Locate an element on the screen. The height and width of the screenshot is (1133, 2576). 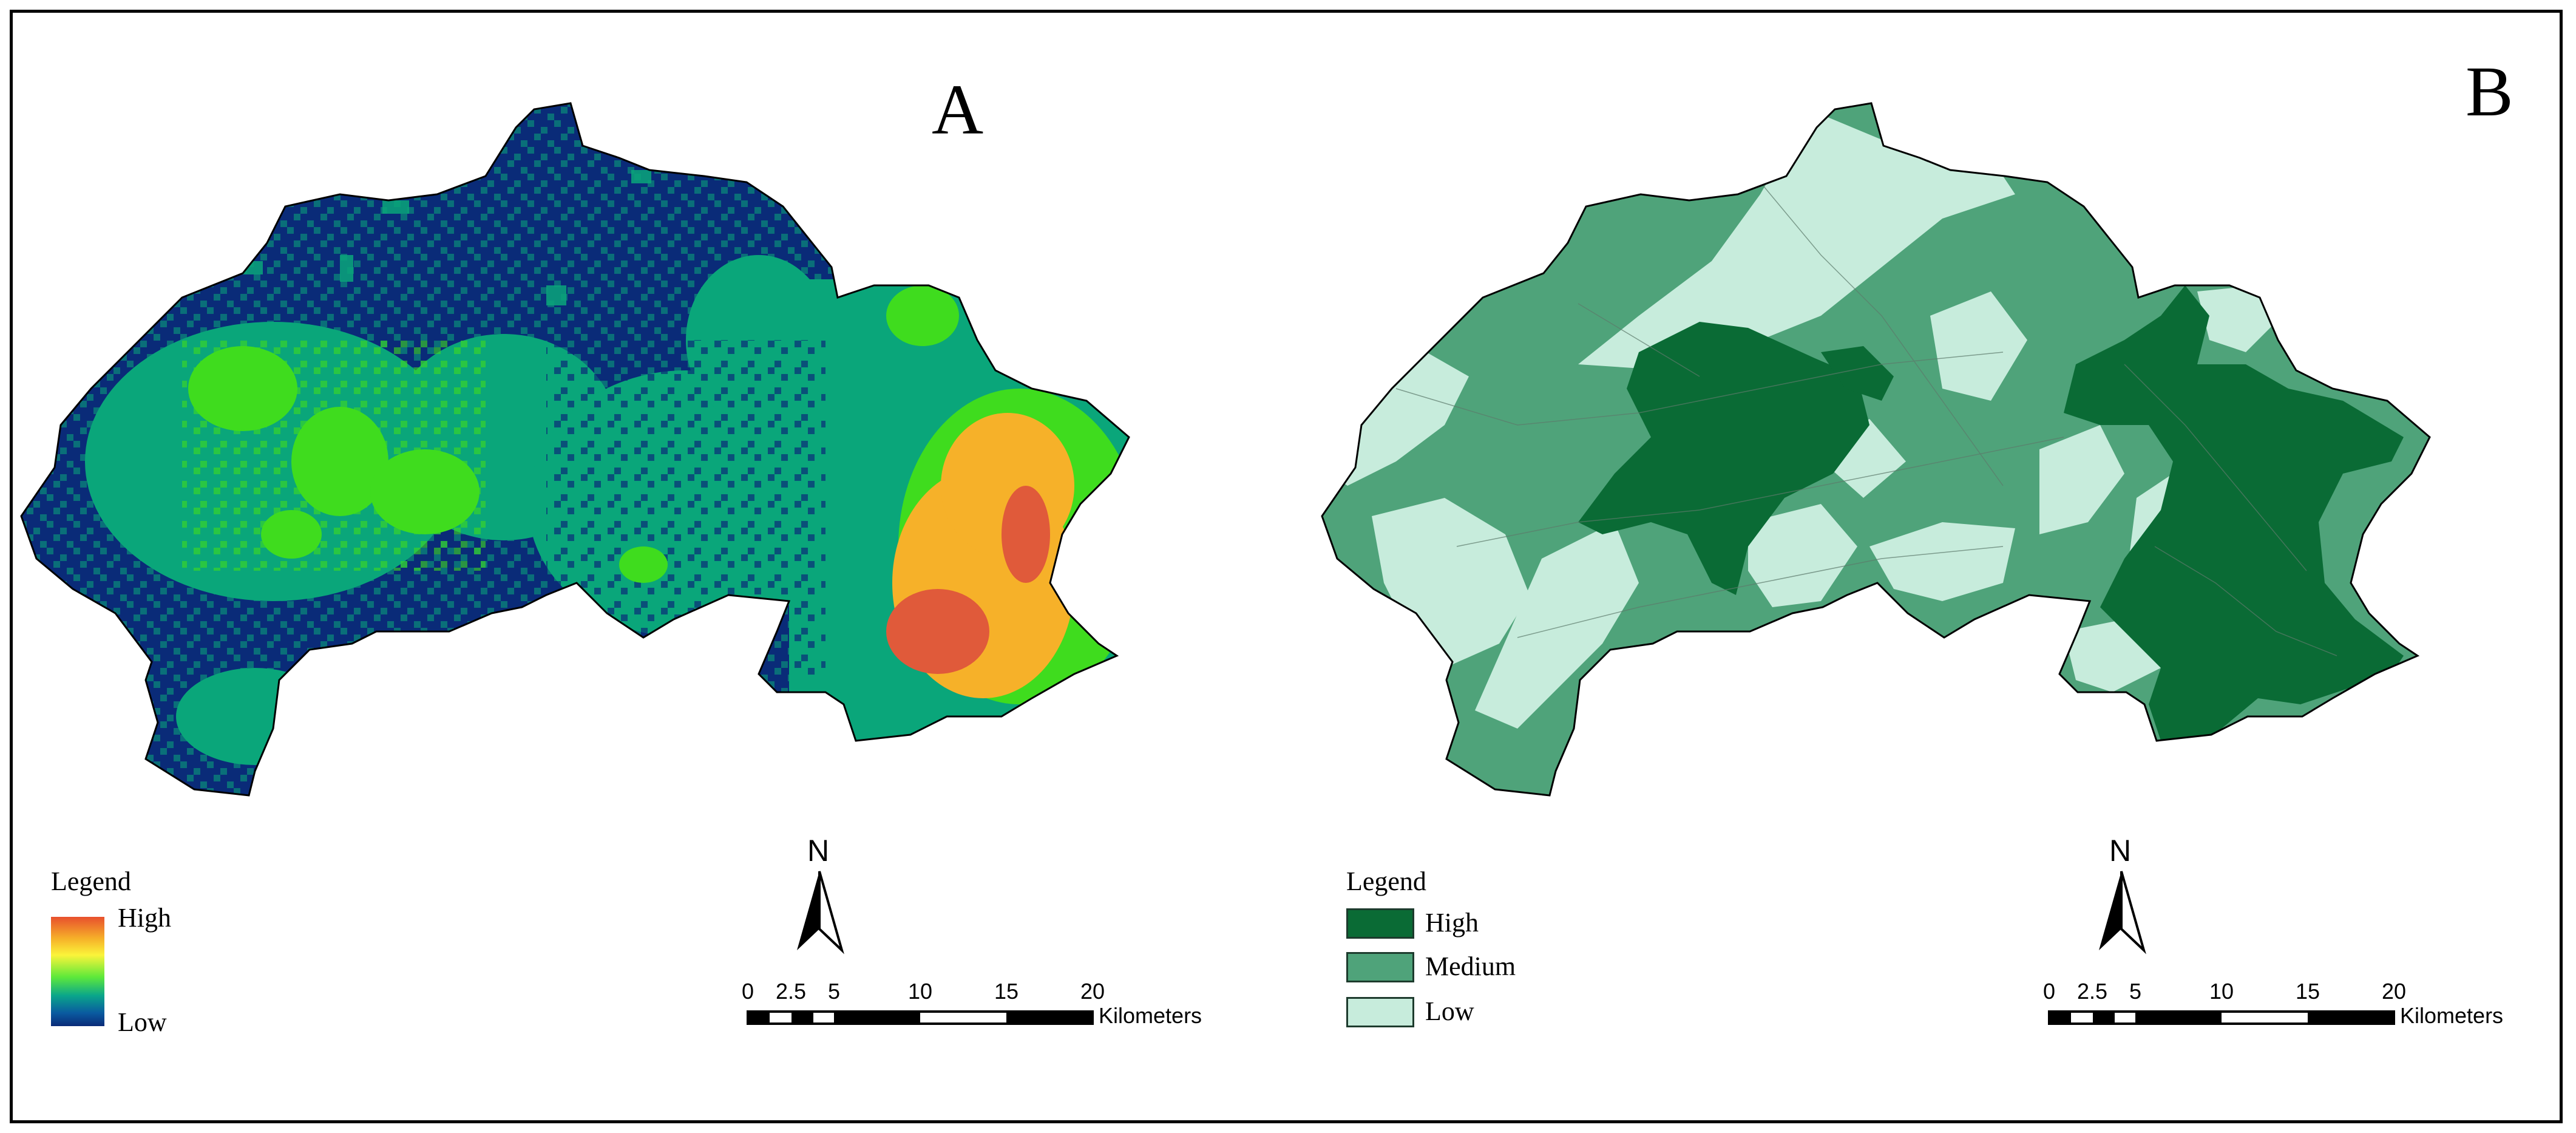
north-label-a: N is located at coordinates (819, 851).